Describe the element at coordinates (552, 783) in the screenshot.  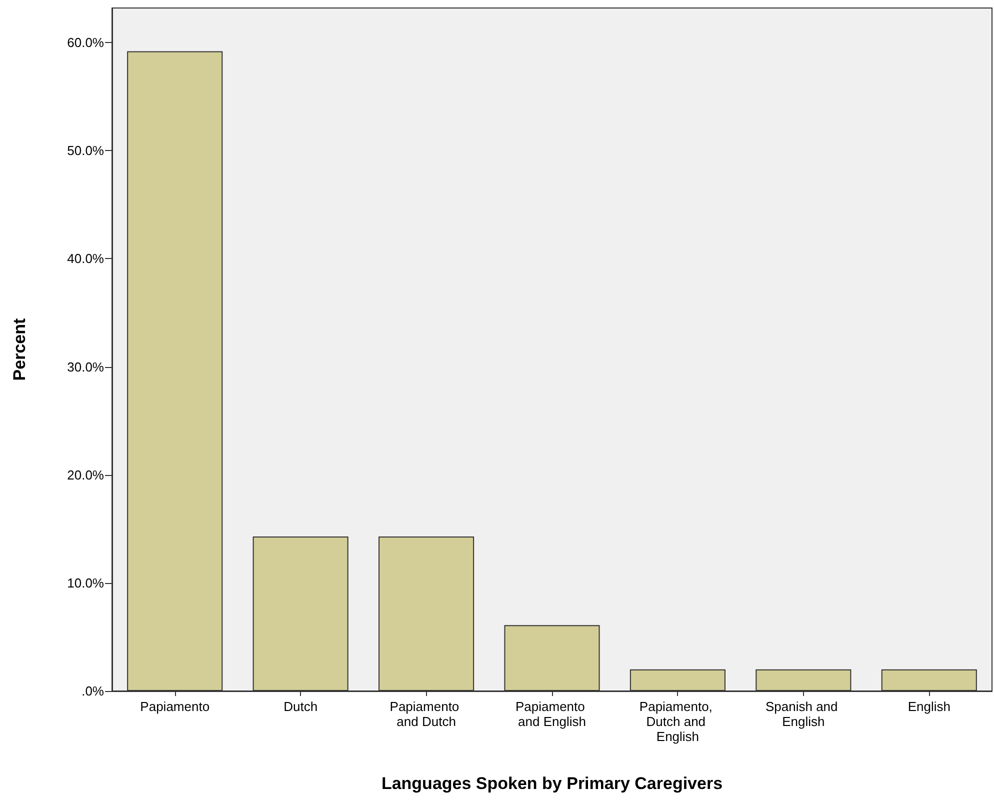
I see `x-axis-title: Languages Spoken by Primary Caregivers` at that location.